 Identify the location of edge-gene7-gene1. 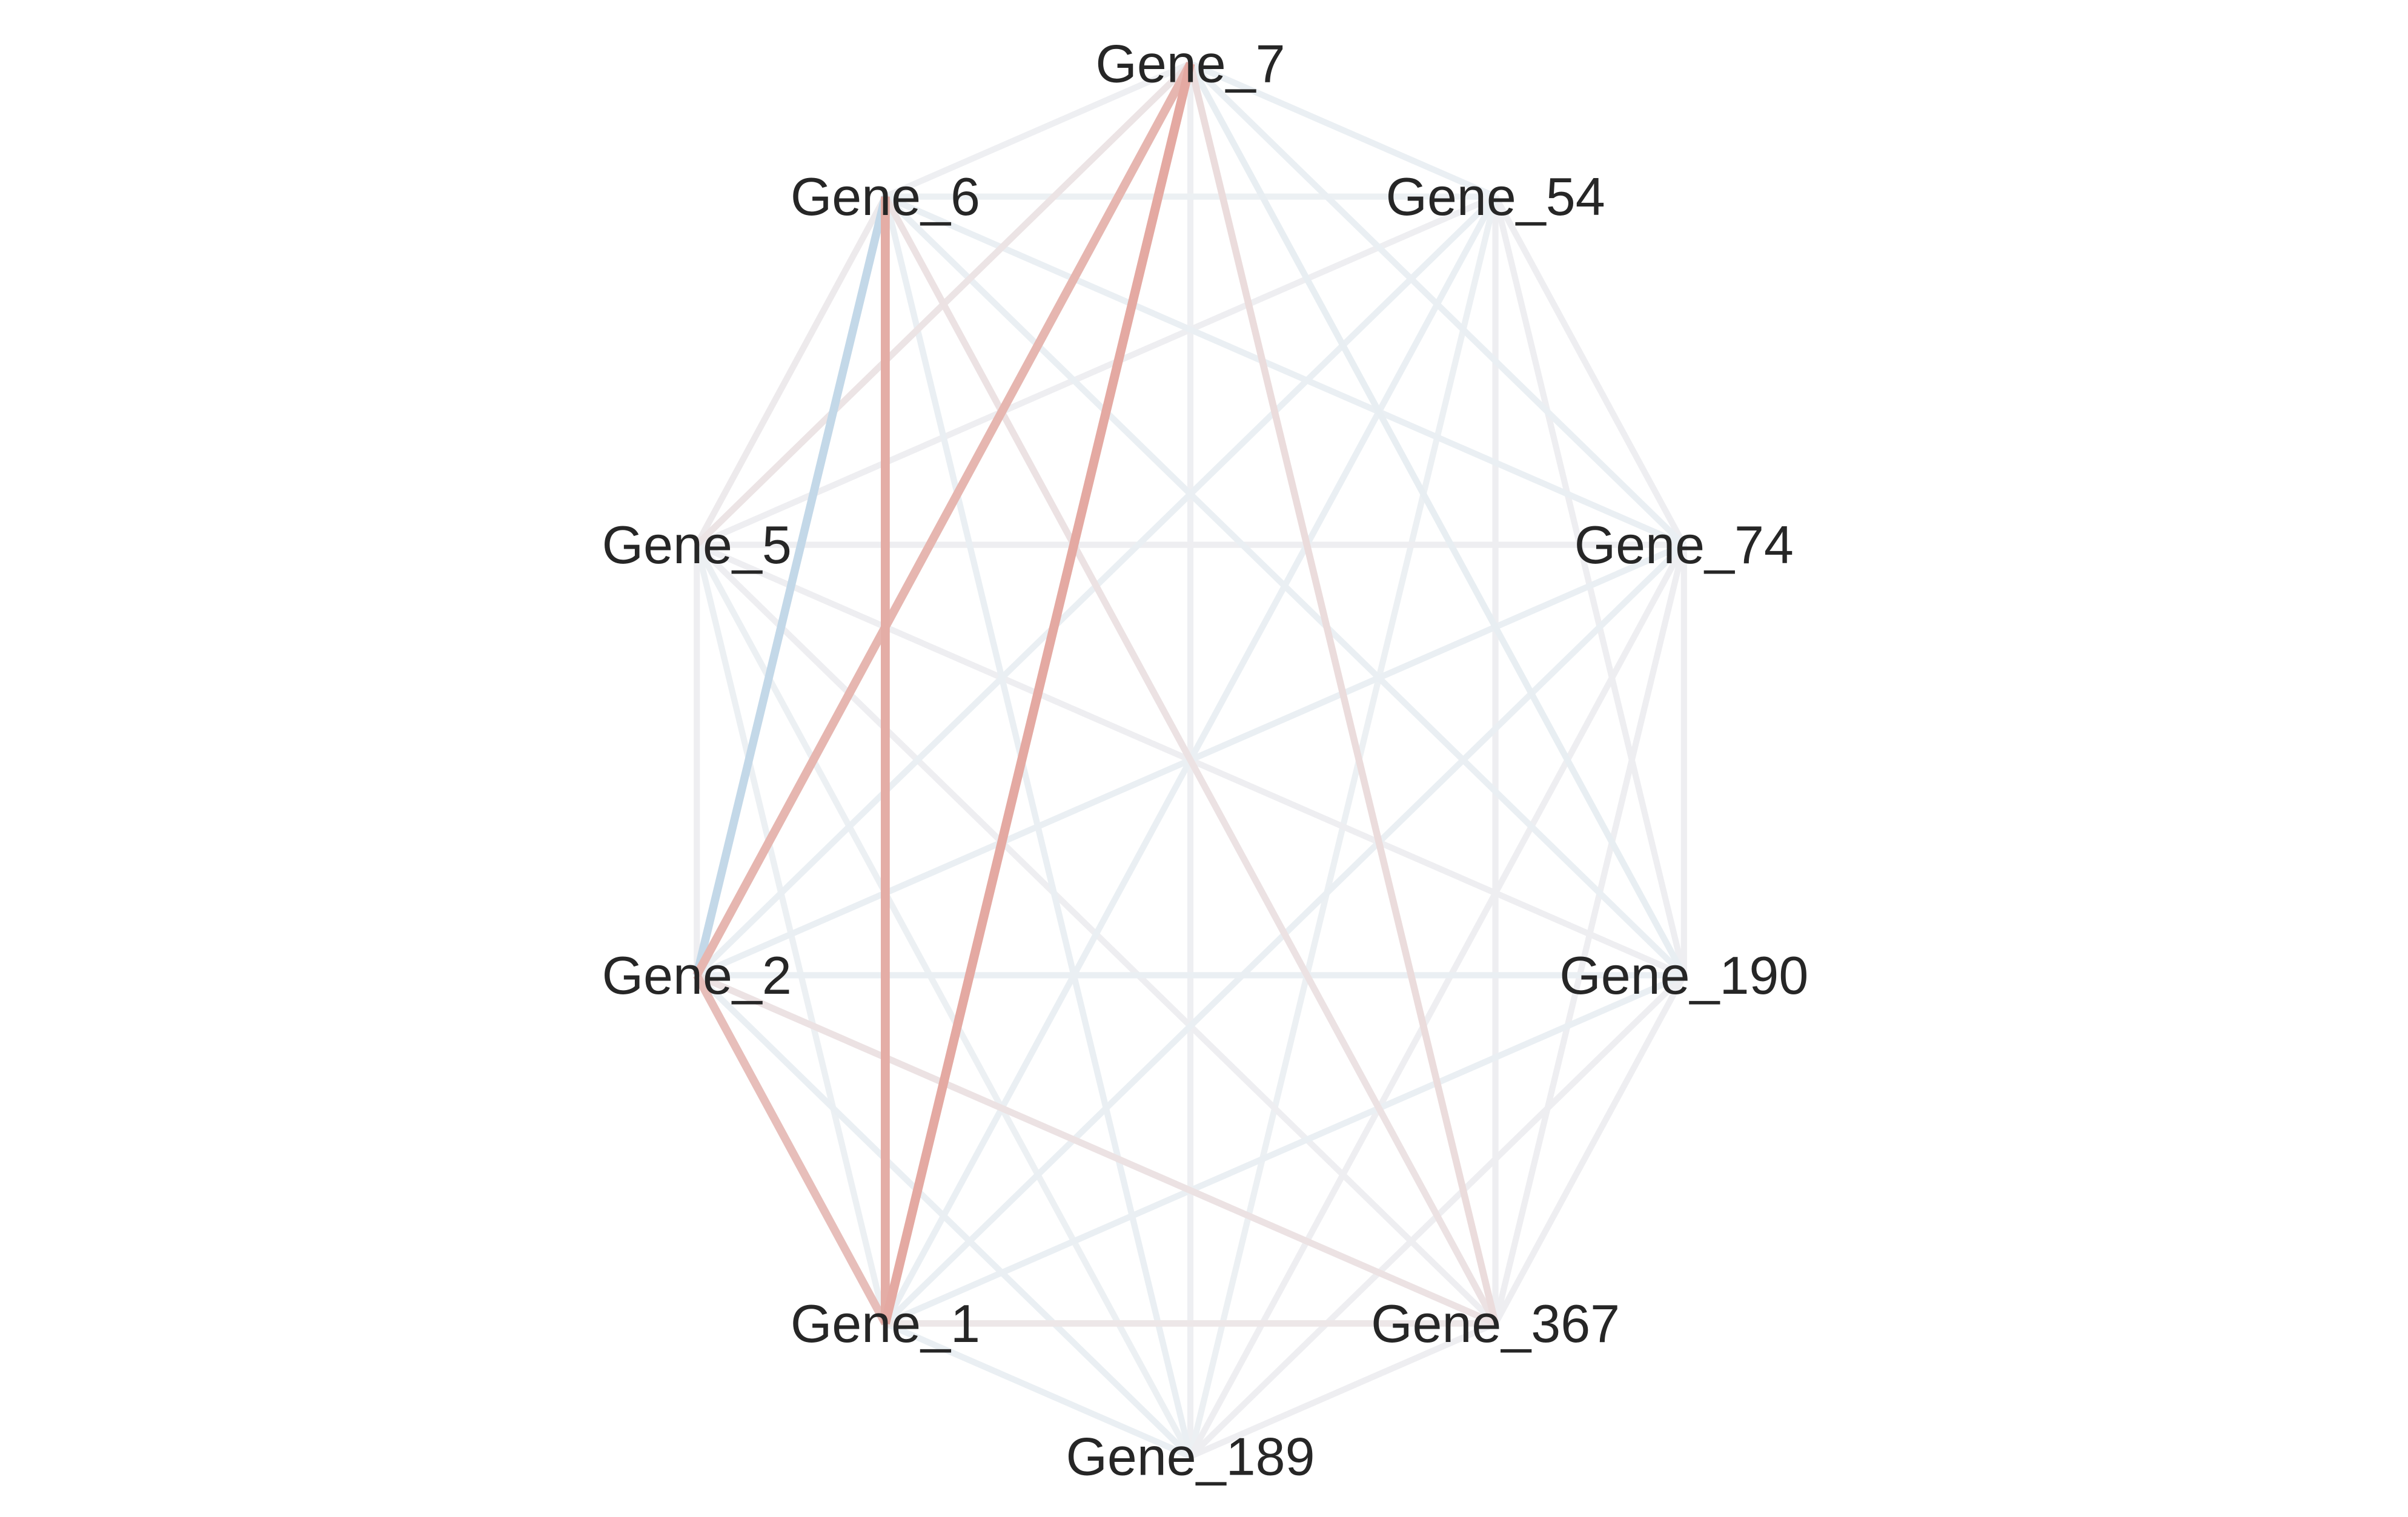
(1038, 693).